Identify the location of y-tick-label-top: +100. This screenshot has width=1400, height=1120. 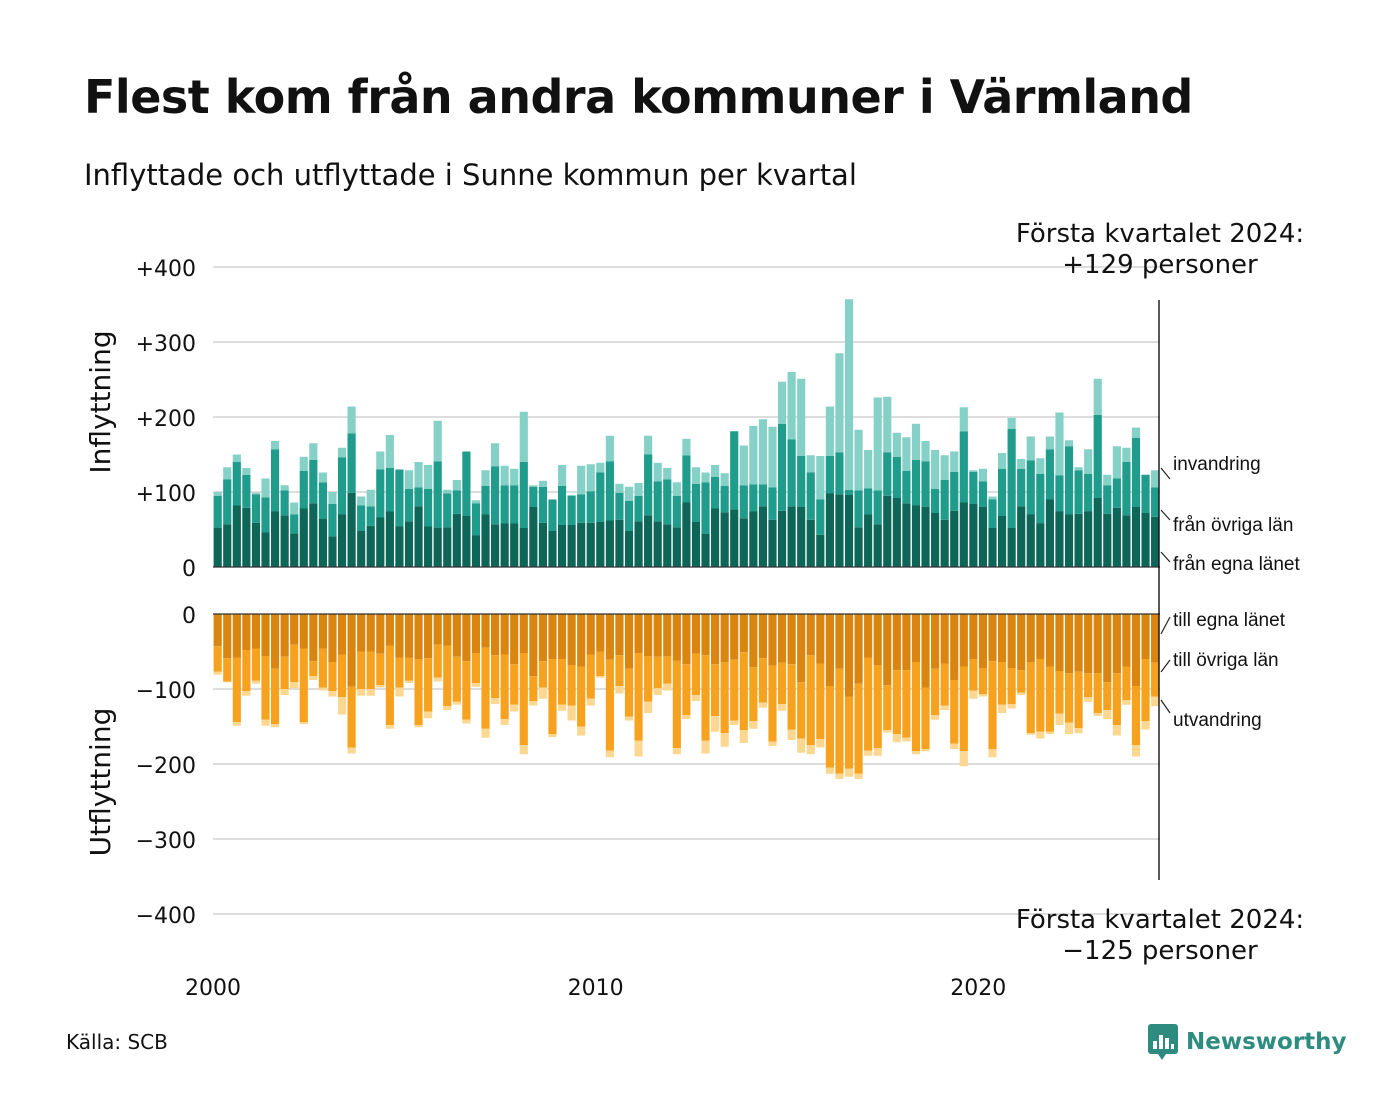
(166, 494).